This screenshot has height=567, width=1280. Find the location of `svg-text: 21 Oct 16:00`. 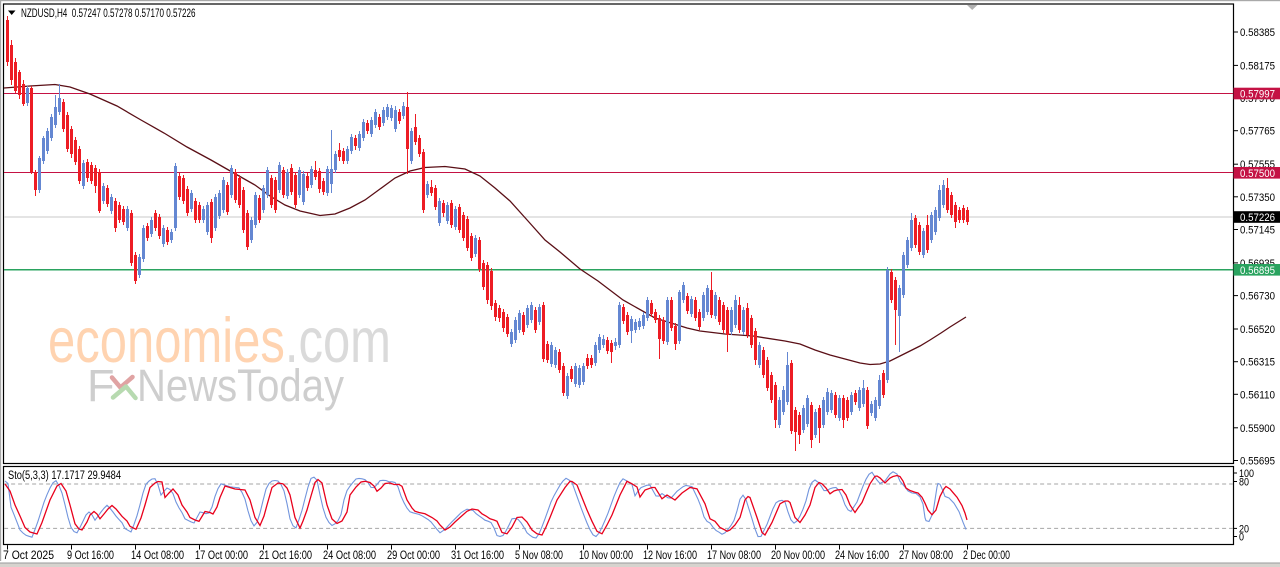

svg-text: 21 Oct 16:00 is located at coordinates (285, 556).